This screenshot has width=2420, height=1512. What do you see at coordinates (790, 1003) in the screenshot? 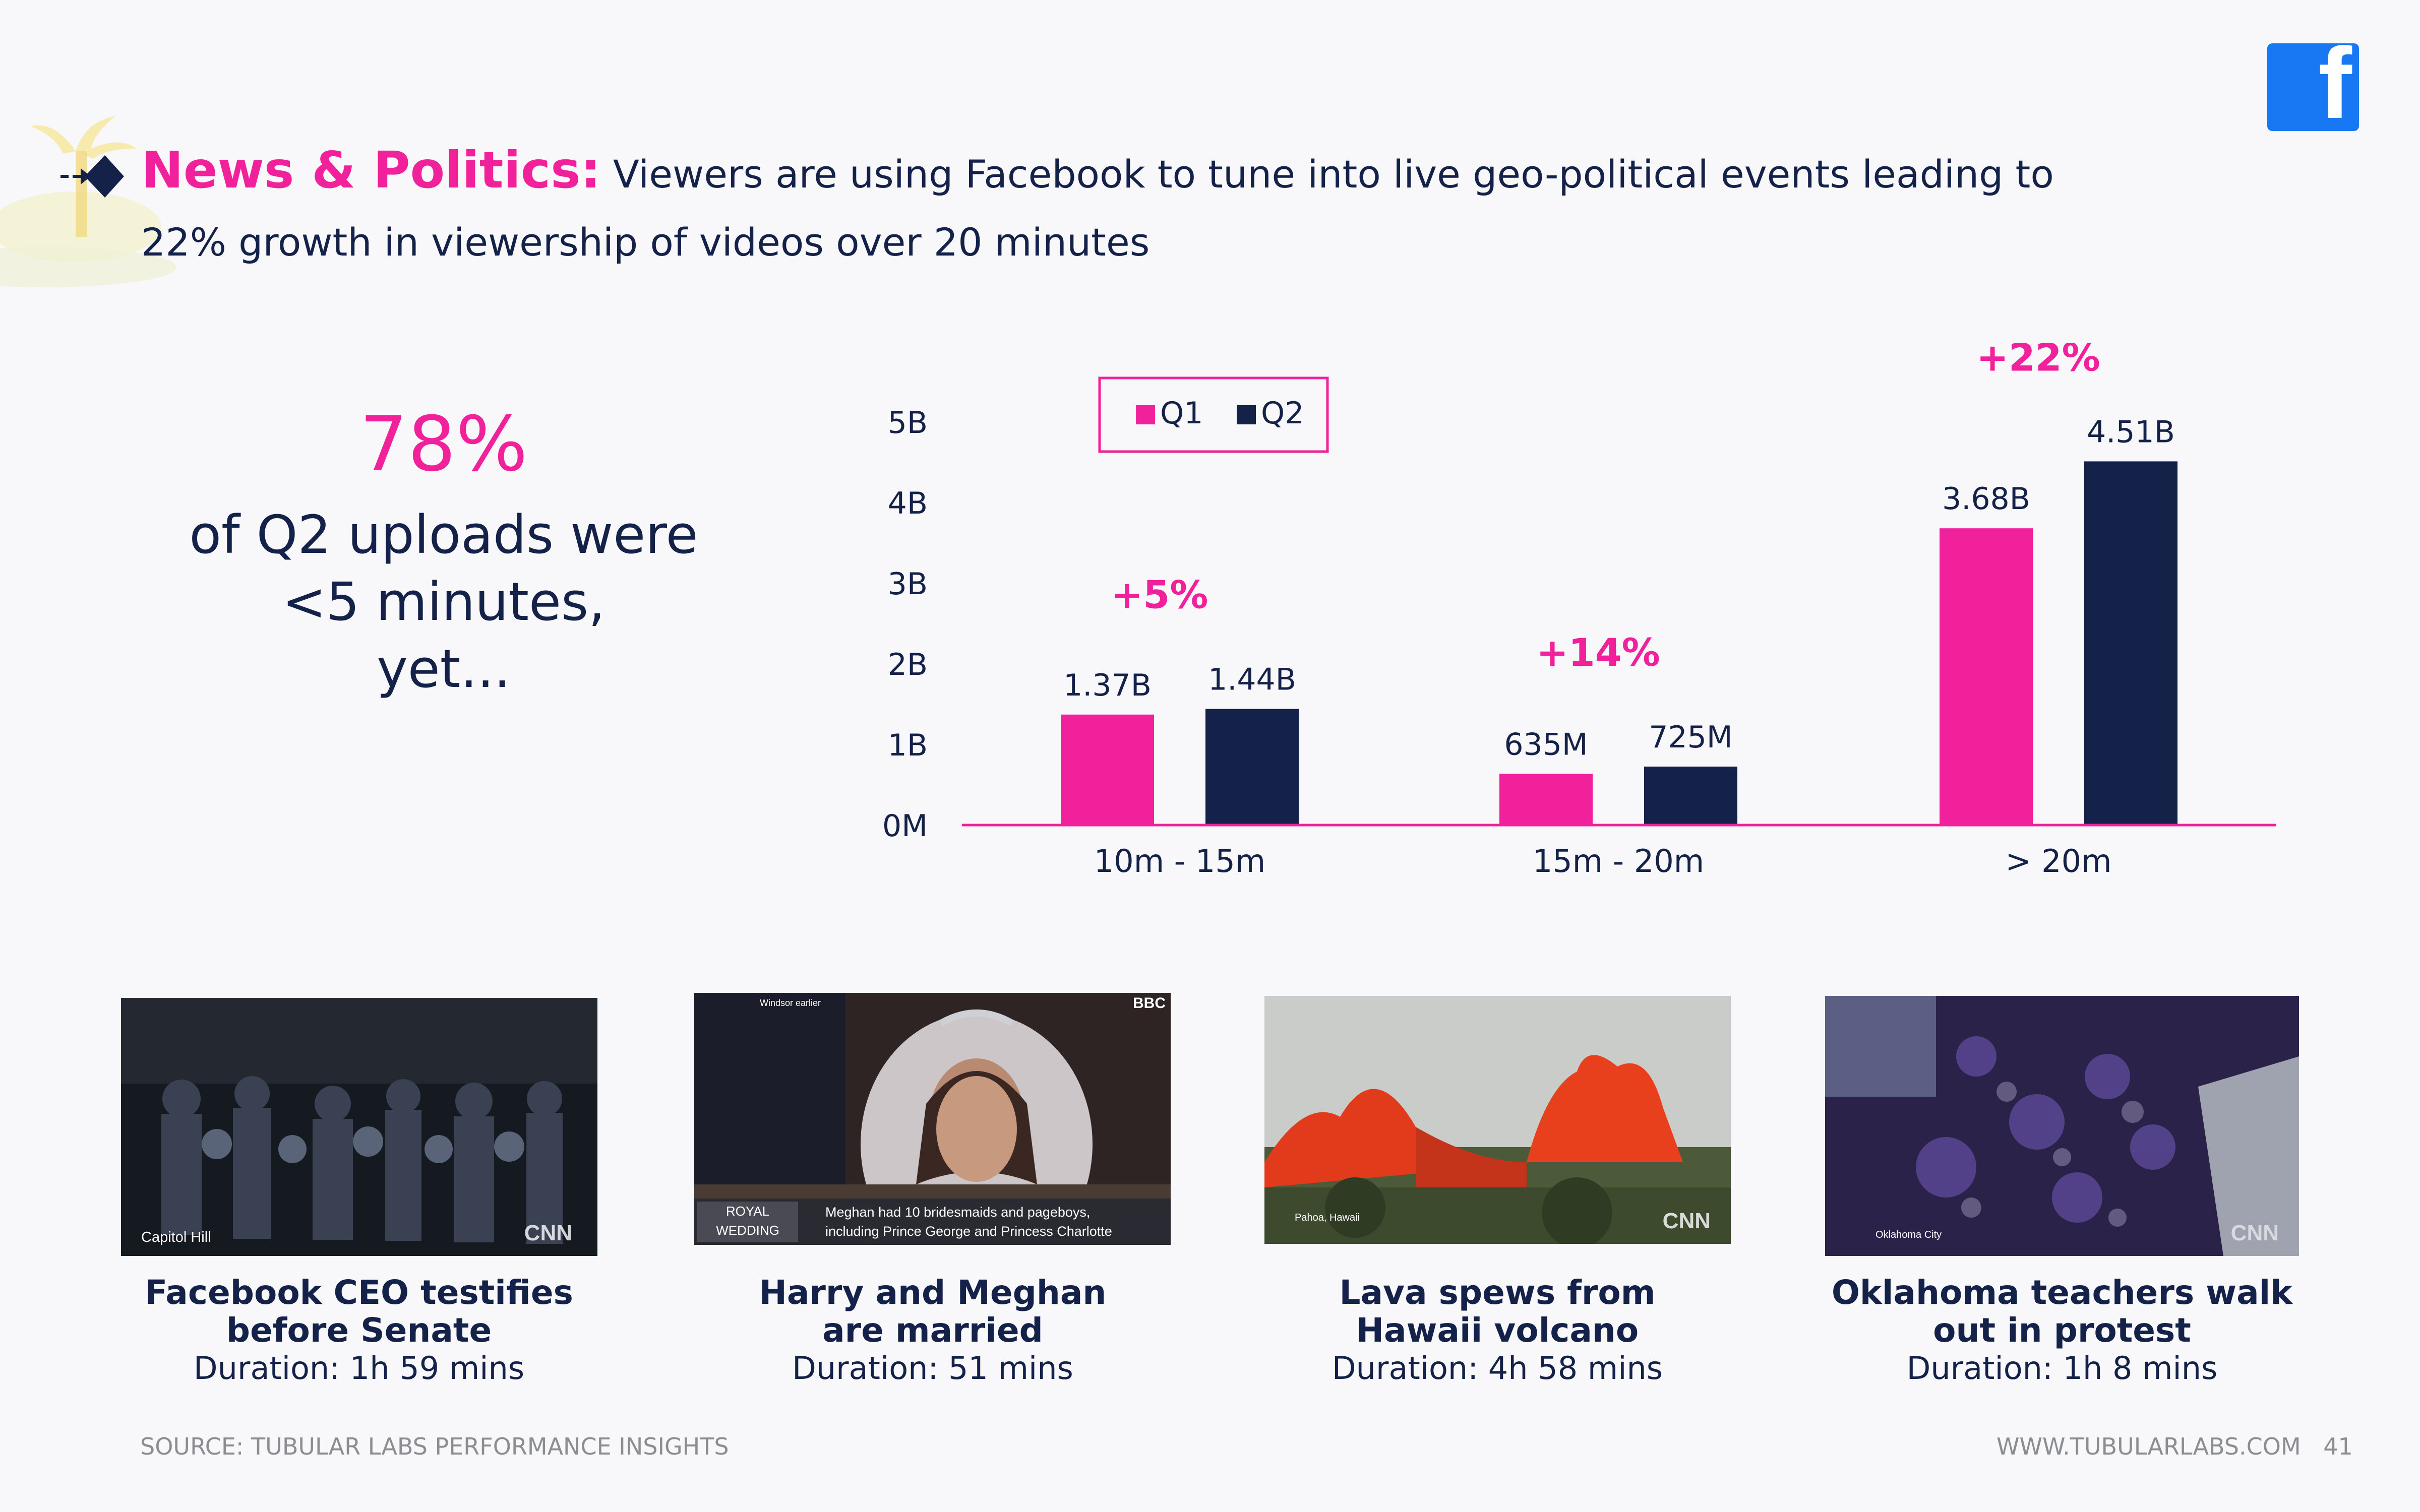
I see `thumbnail-top-label: Windsor earlier` at bounding box center [790, 1003].